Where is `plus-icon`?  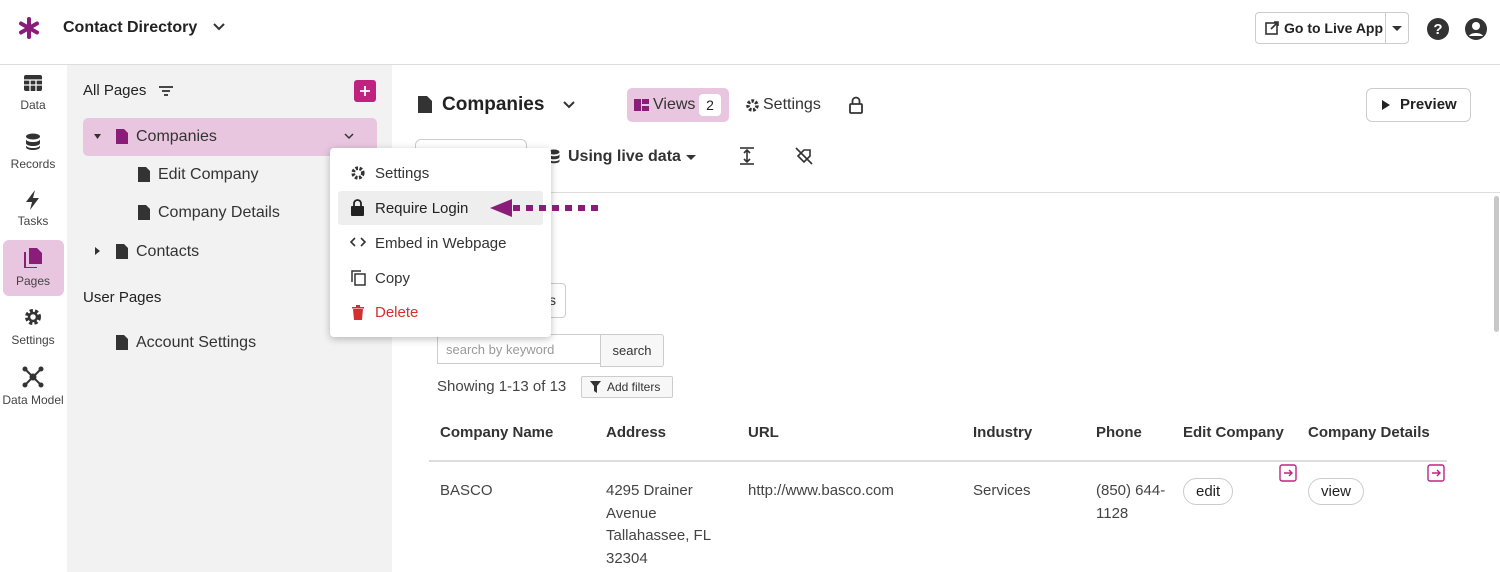 plus-icon is located at coordinates (365, 91).